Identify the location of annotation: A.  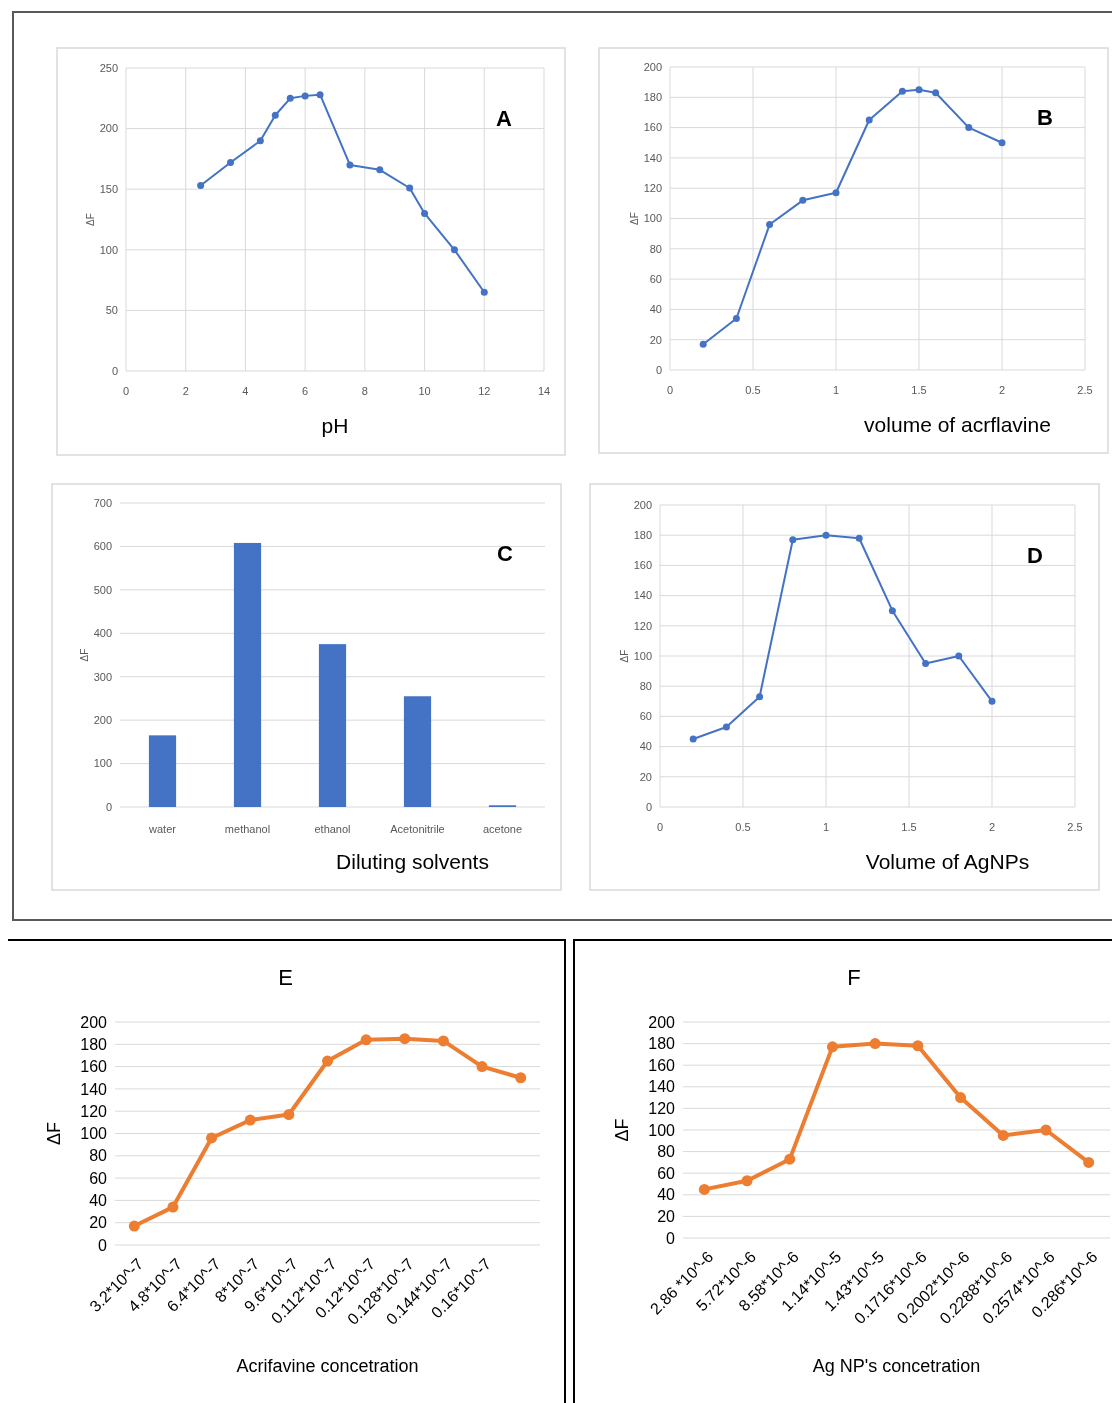
(504, 118).